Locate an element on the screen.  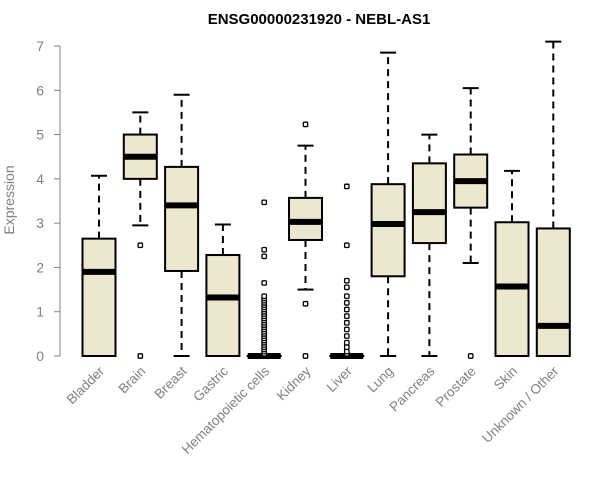
box-liver is located at coordinates (347, 271).